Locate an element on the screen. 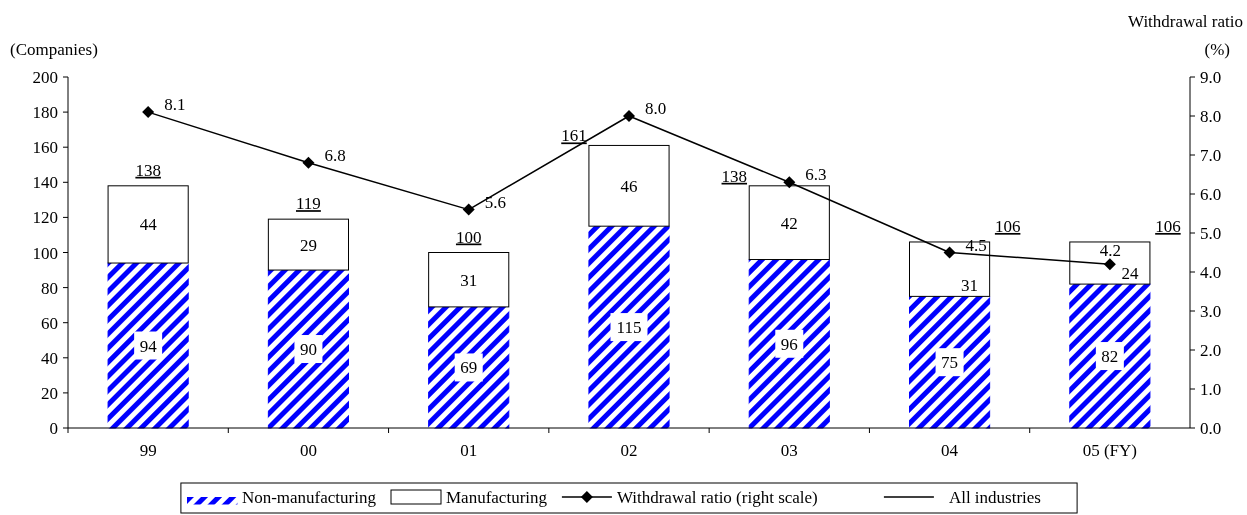  data-label: 46 is located at coordinates (629, 186).